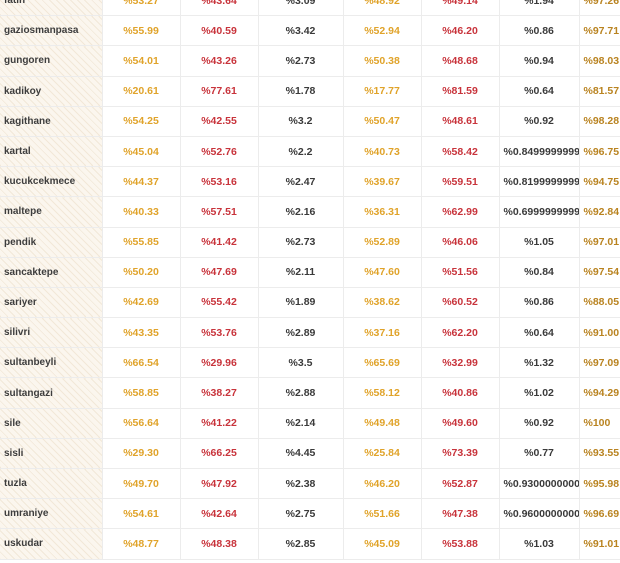  I want to click on cell-value-2: %53.76, so click(219, 333).